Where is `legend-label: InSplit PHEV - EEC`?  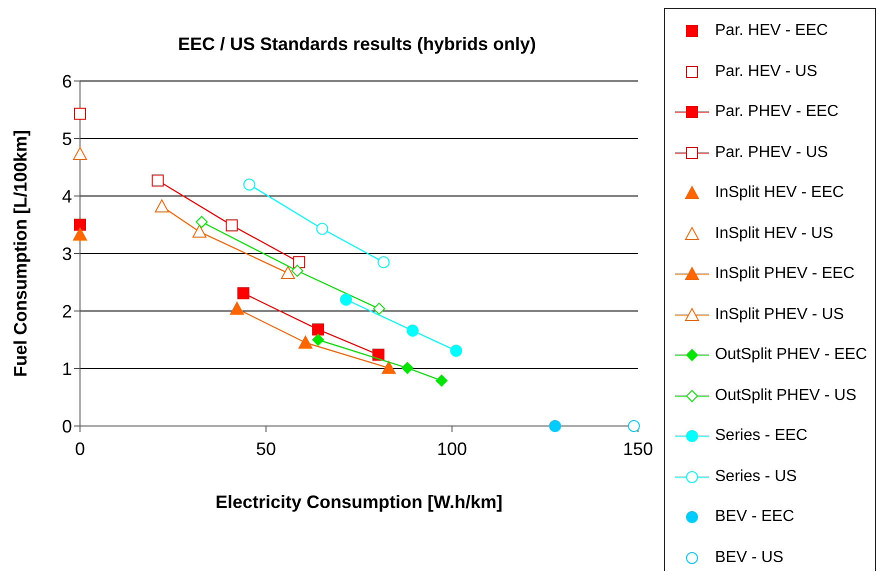
legend-label: InSplit PHEV - EEC is located at coordinates (785, 274).